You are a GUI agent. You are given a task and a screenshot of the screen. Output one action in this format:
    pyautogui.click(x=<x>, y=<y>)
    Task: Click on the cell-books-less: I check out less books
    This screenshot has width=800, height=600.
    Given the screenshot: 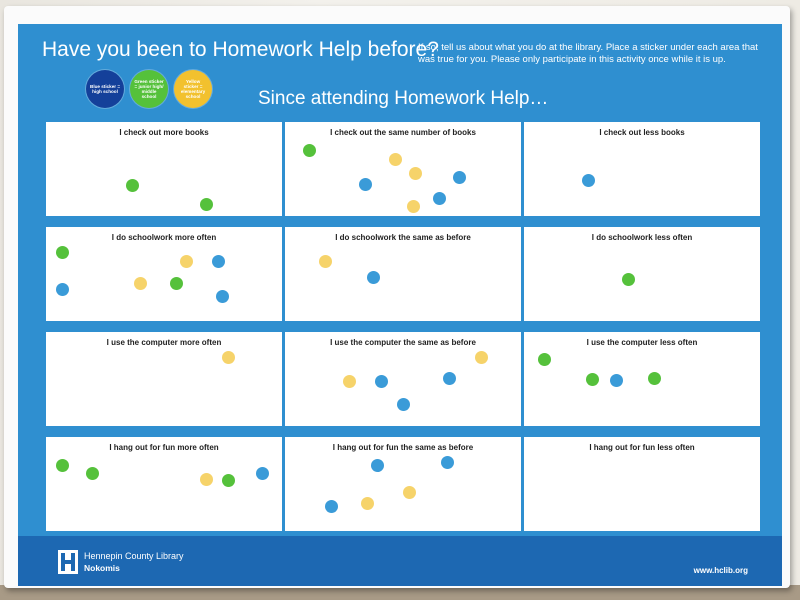 What is the action you would take?
    pyautogui.click(x=642, y=169)
    